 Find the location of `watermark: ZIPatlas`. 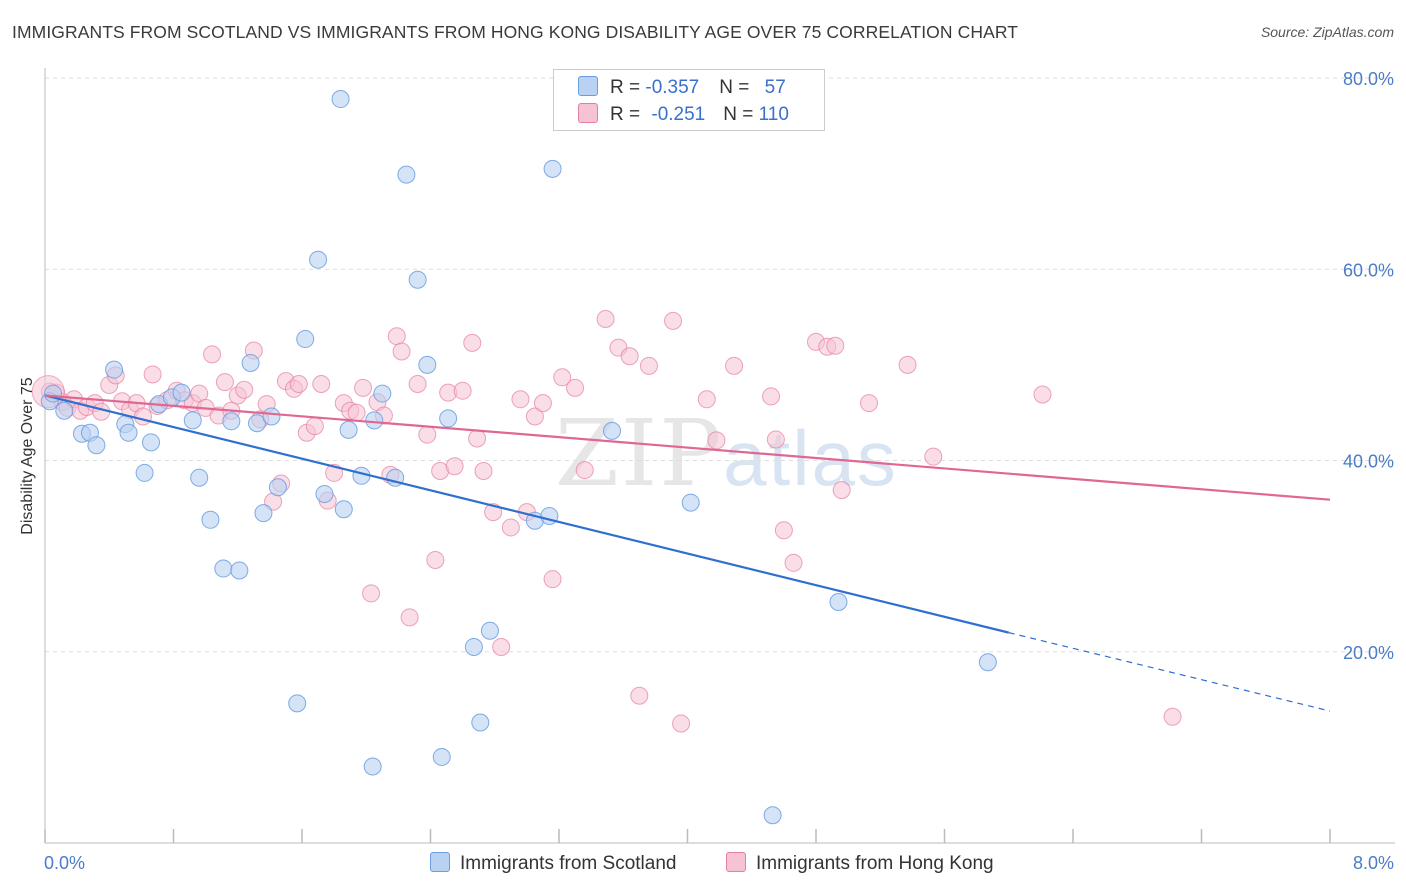

watermark: ZIPatlas is located at coordinates (726, 453).